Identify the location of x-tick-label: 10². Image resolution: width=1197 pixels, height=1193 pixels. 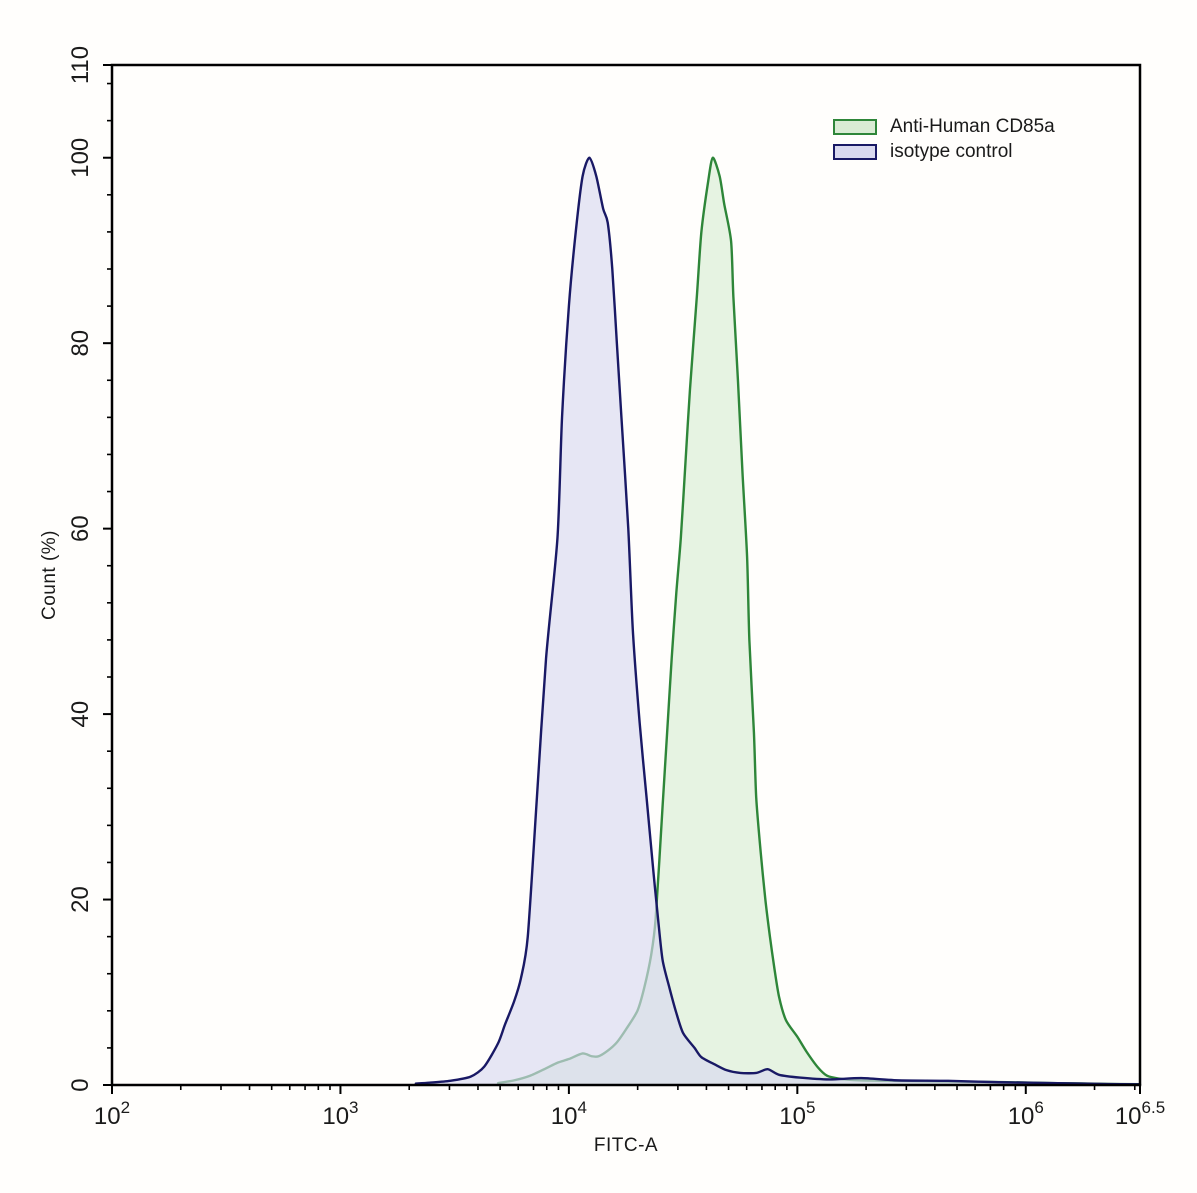
(112, 1114).